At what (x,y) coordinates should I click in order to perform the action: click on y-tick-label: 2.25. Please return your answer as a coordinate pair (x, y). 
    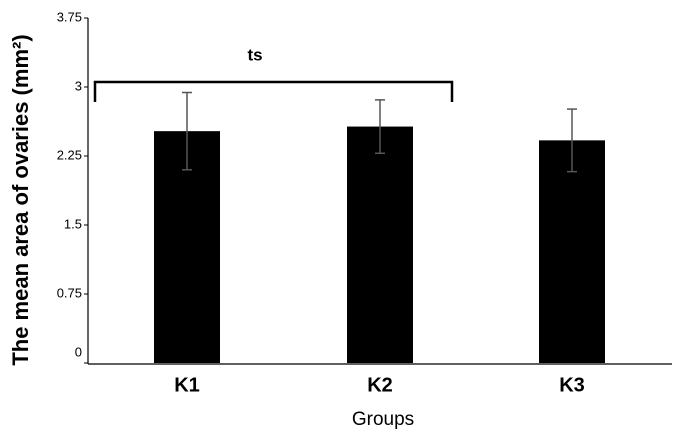
    Looking at the image, I should click on (69, 154).